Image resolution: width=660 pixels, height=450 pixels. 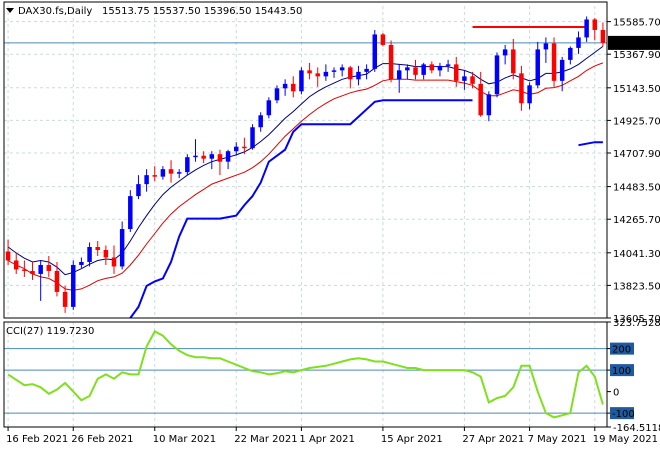 What do you see at coordinates (184, 439) in the screenshot?
I see `time-tick-label: 10 Mar 2021` at bounding box center [184, 439].